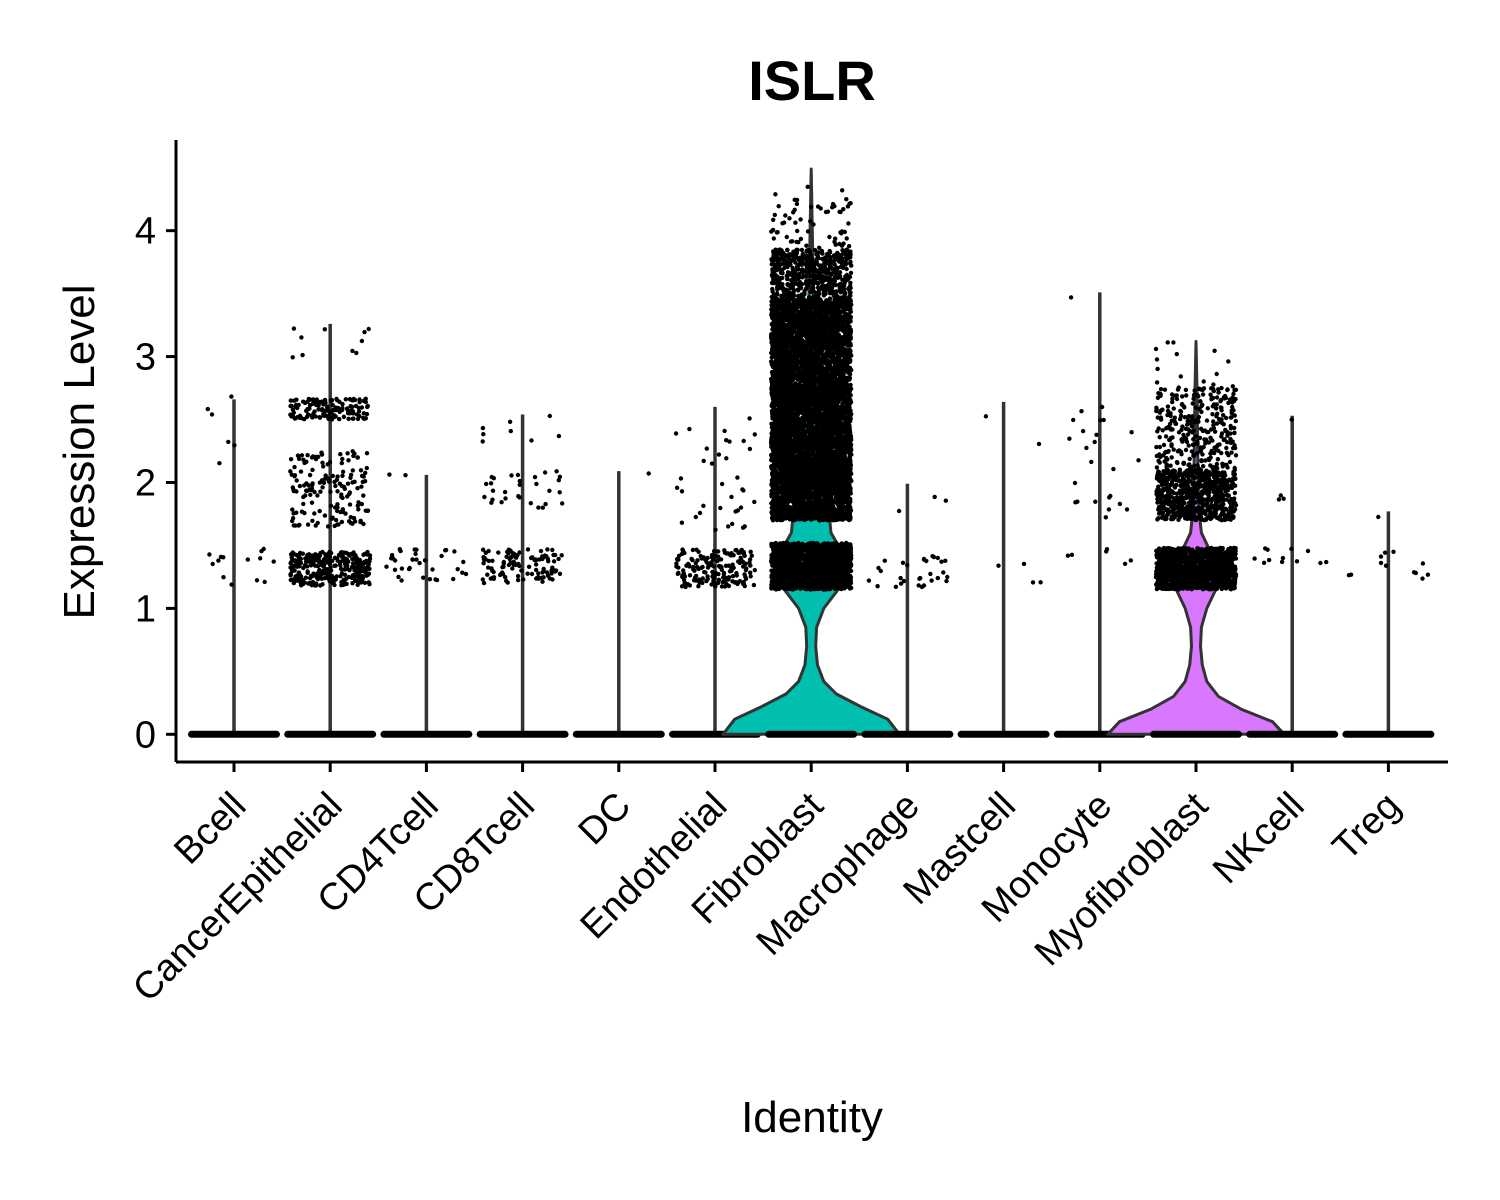  Describe the element at coordinates (522, 734) in the screenshot. I see `zero-points-cd8tcell` at that location.